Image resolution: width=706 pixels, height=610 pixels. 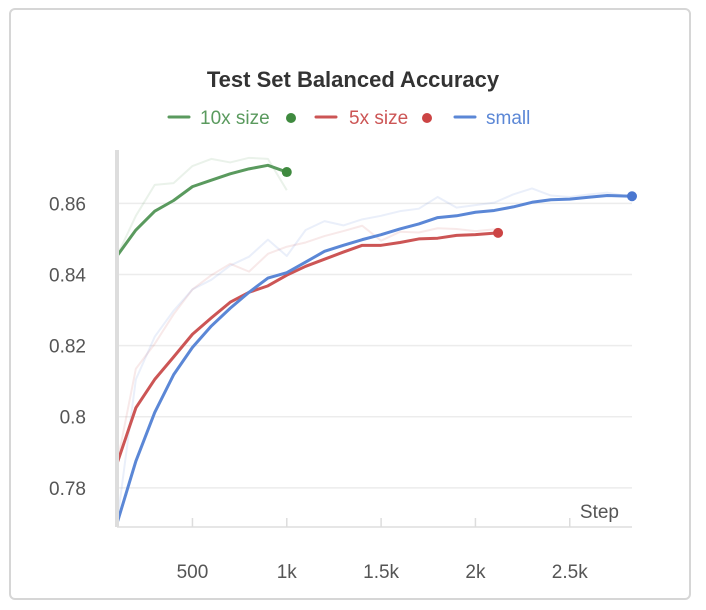 I want to click on y-tick-label: 0.78, so click(x=67, y=489).